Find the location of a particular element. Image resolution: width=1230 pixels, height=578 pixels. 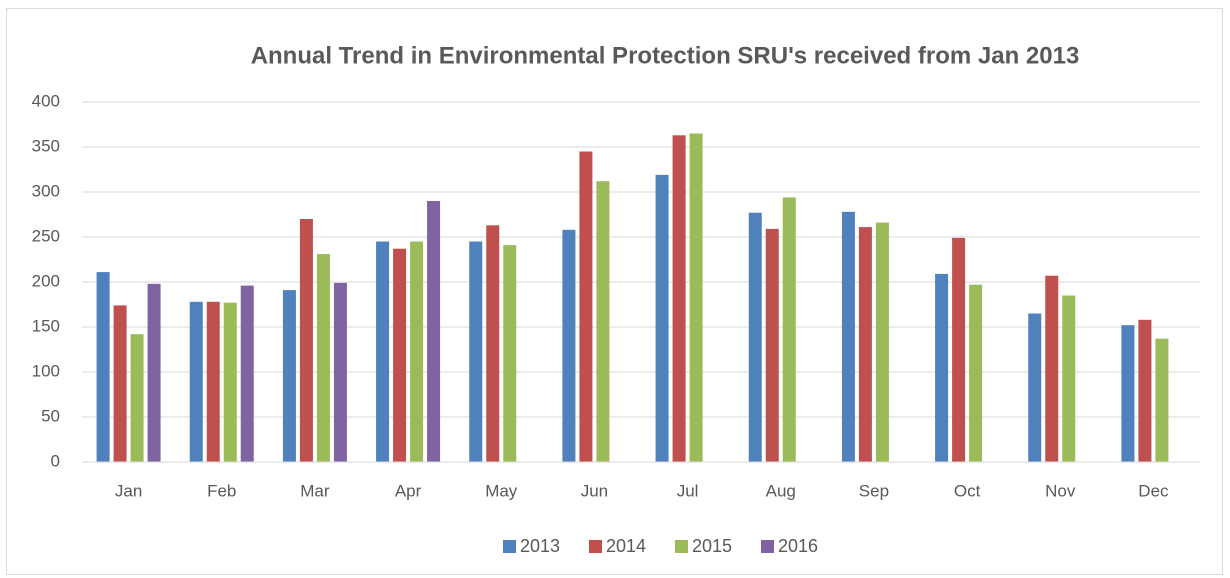

x-tick-label: Nov is located at coordinates (1060, 490).